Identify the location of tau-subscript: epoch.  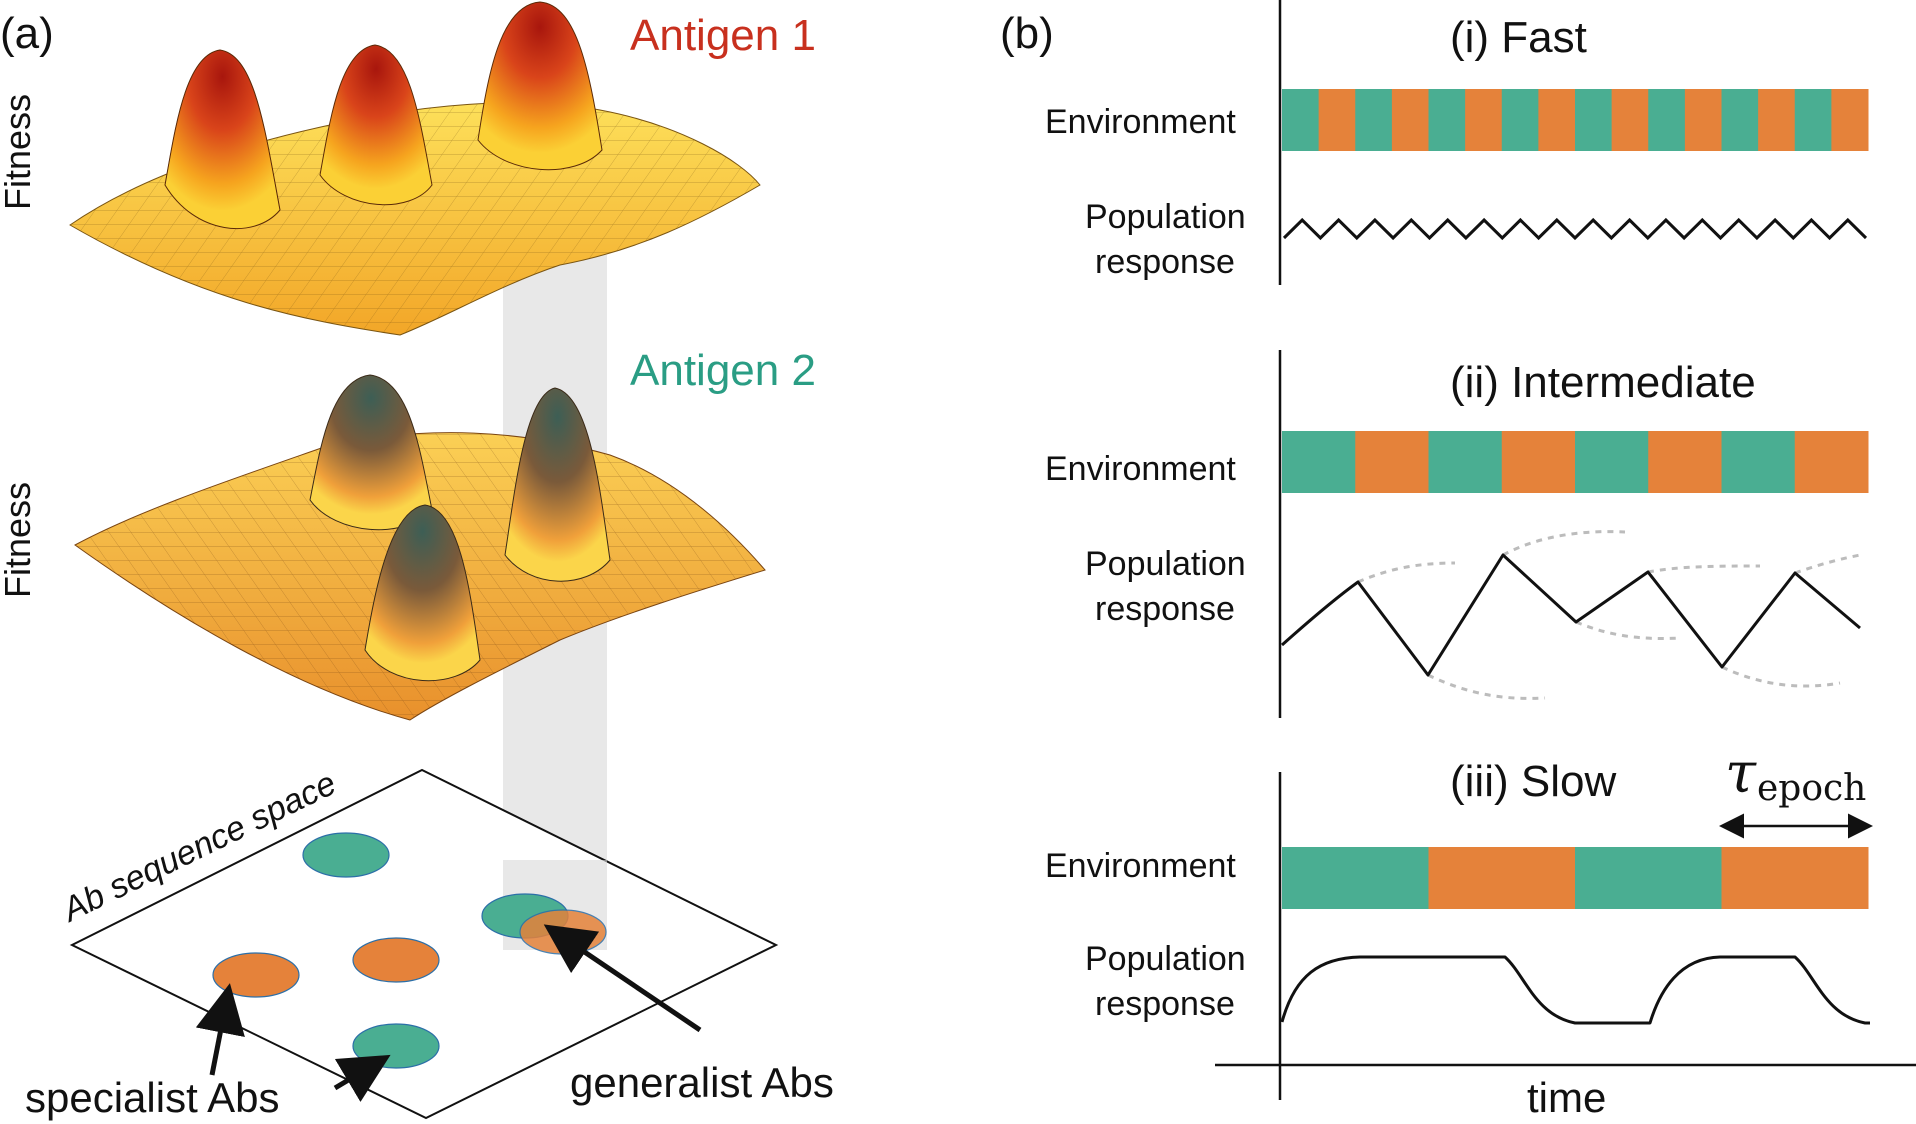
(1811, 788).